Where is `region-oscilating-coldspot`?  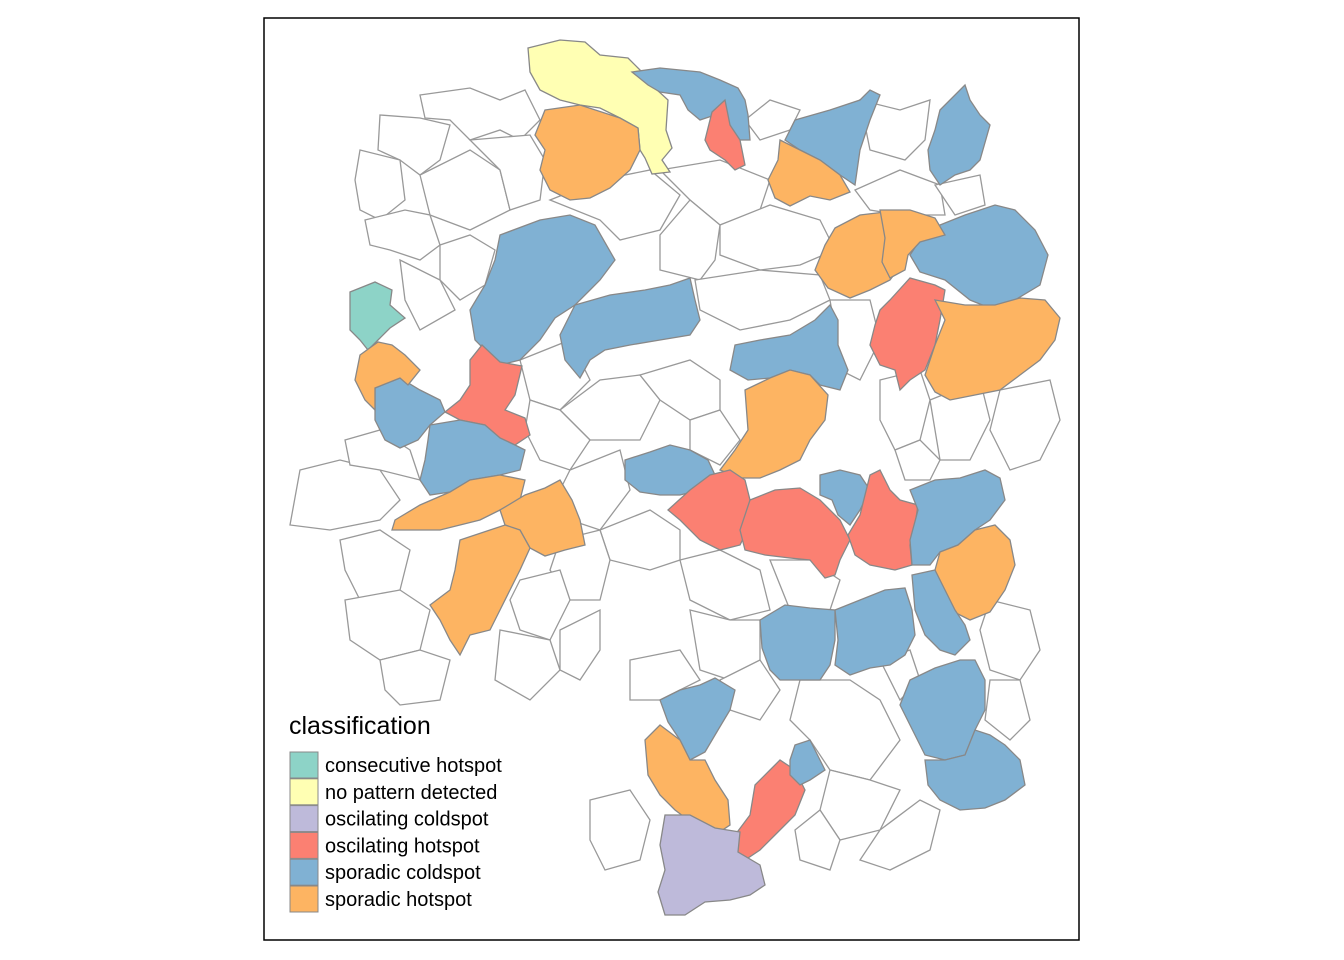
region-oscilating-coldspot is located at coordinates (711, 865).